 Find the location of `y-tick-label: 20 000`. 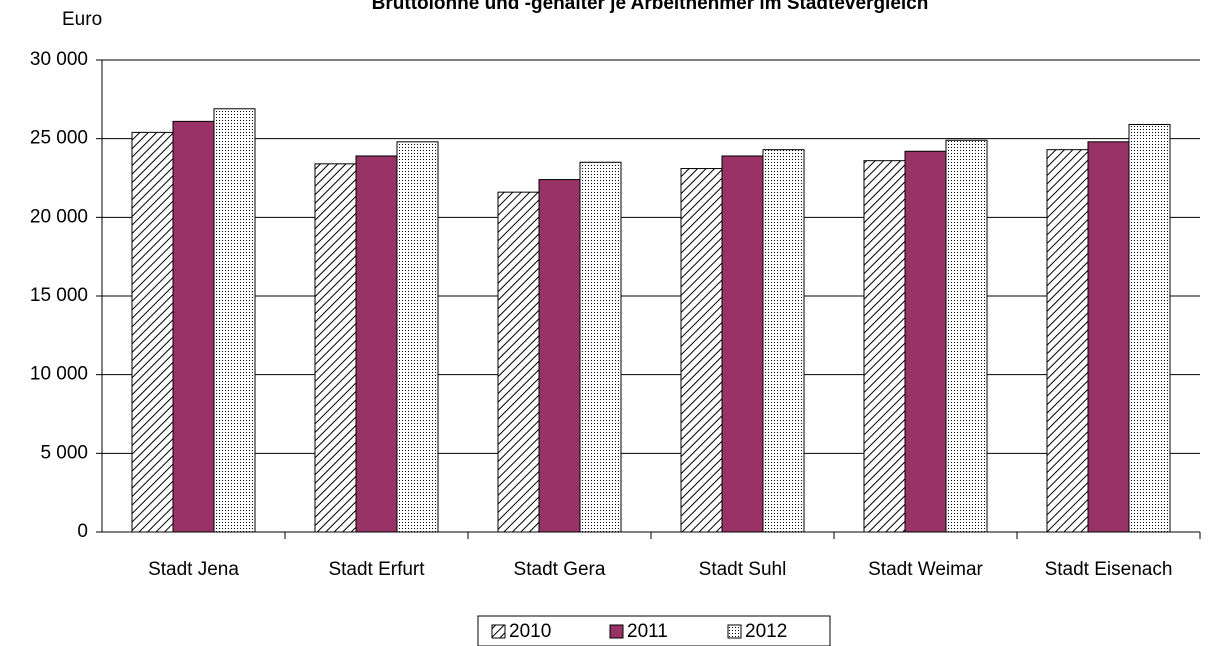

y-tick-label: 20 000 is located at coordinates (59, 216).